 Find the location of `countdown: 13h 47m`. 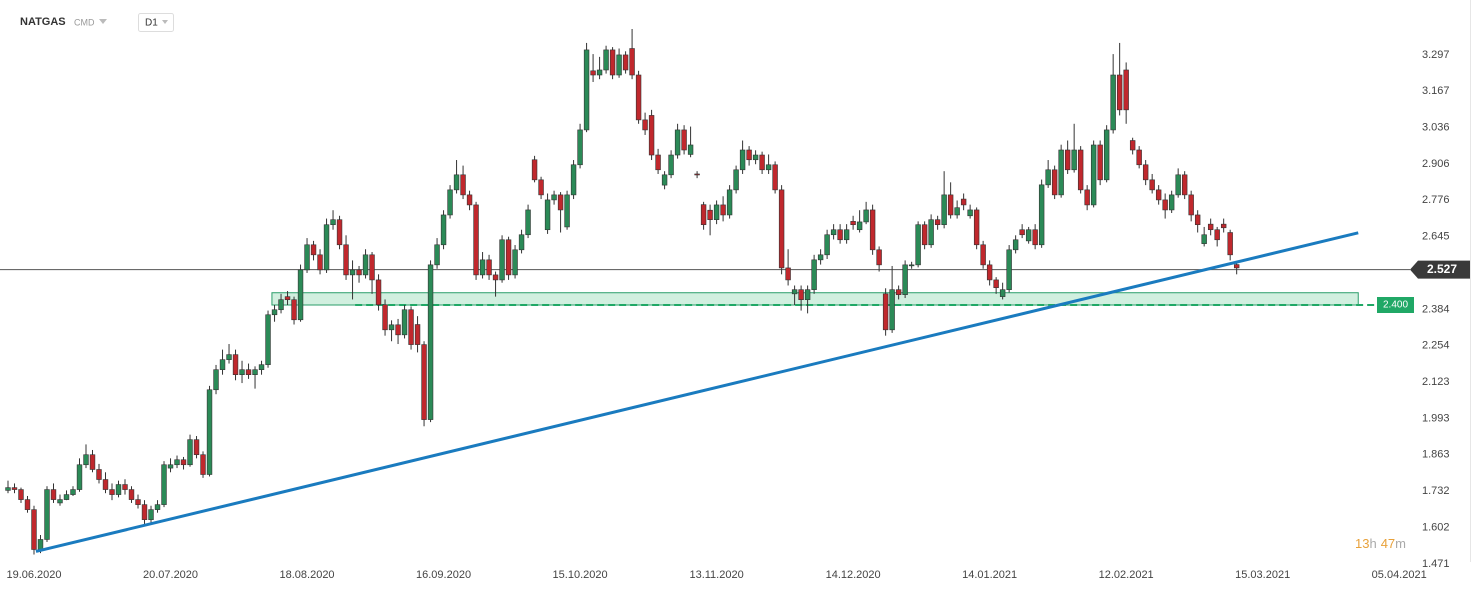

countdown: 13h 47m is located at coordinates (1380, 543).